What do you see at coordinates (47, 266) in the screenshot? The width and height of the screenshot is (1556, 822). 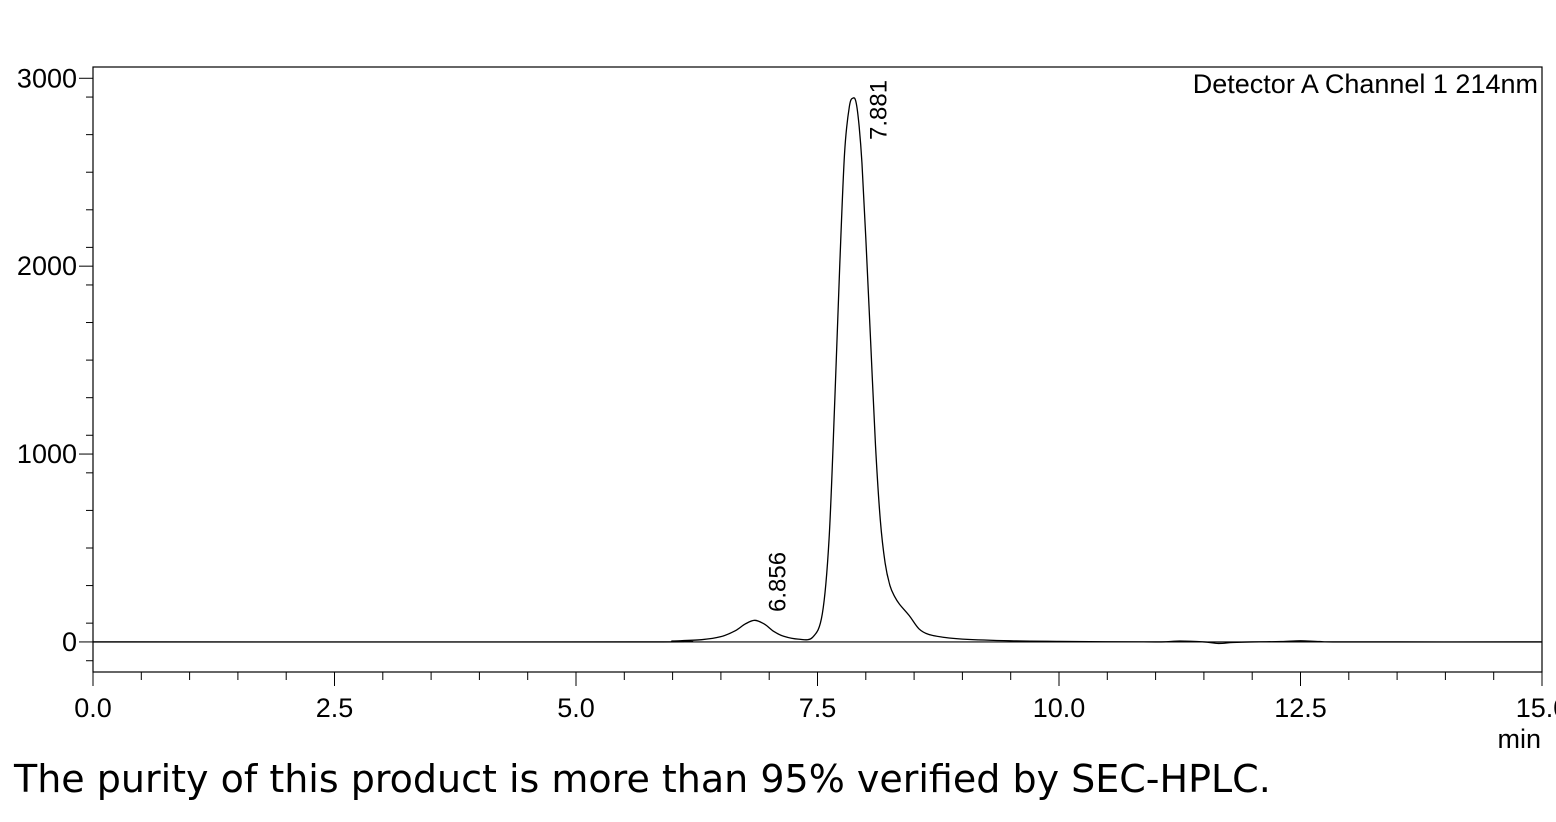 I see `y-tick-label: 2000` at bounding box center [47, 266].